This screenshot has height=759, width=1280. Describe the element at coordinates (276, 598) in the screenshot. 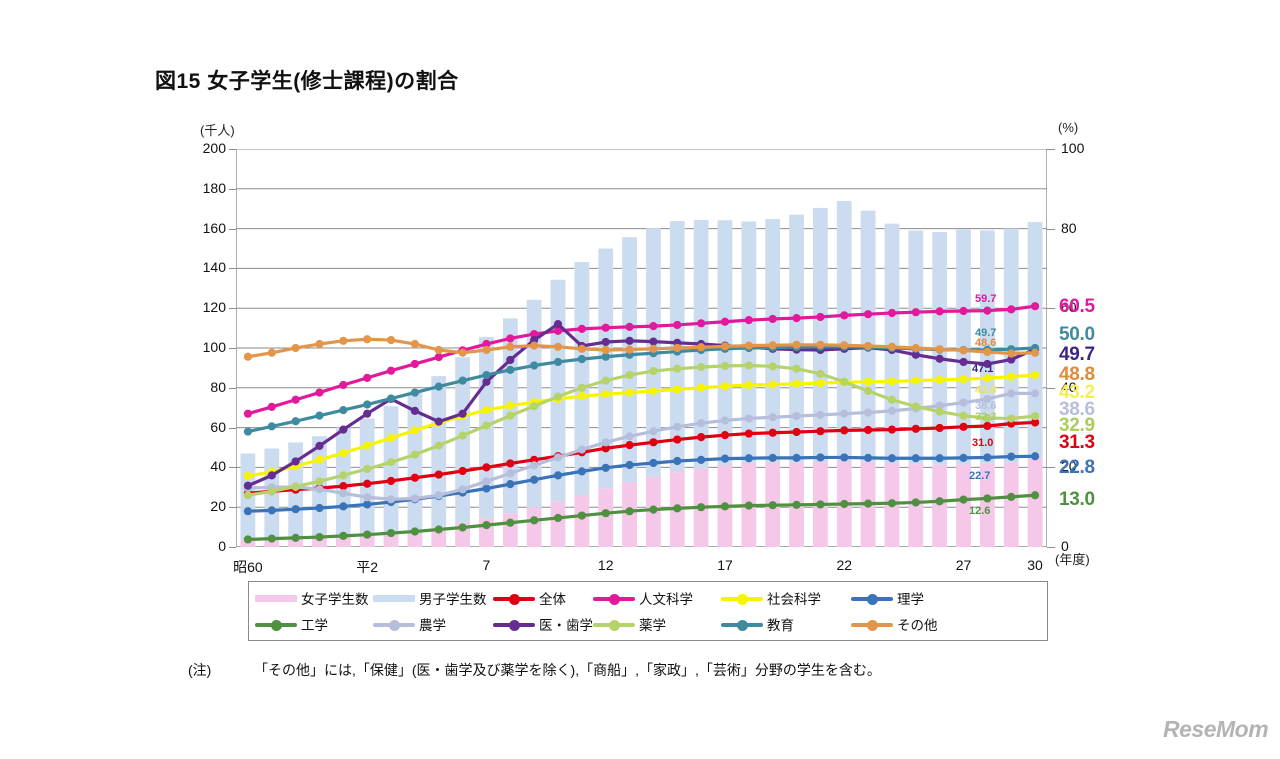

I see `legend-swatch-female-students-icon` at that location.